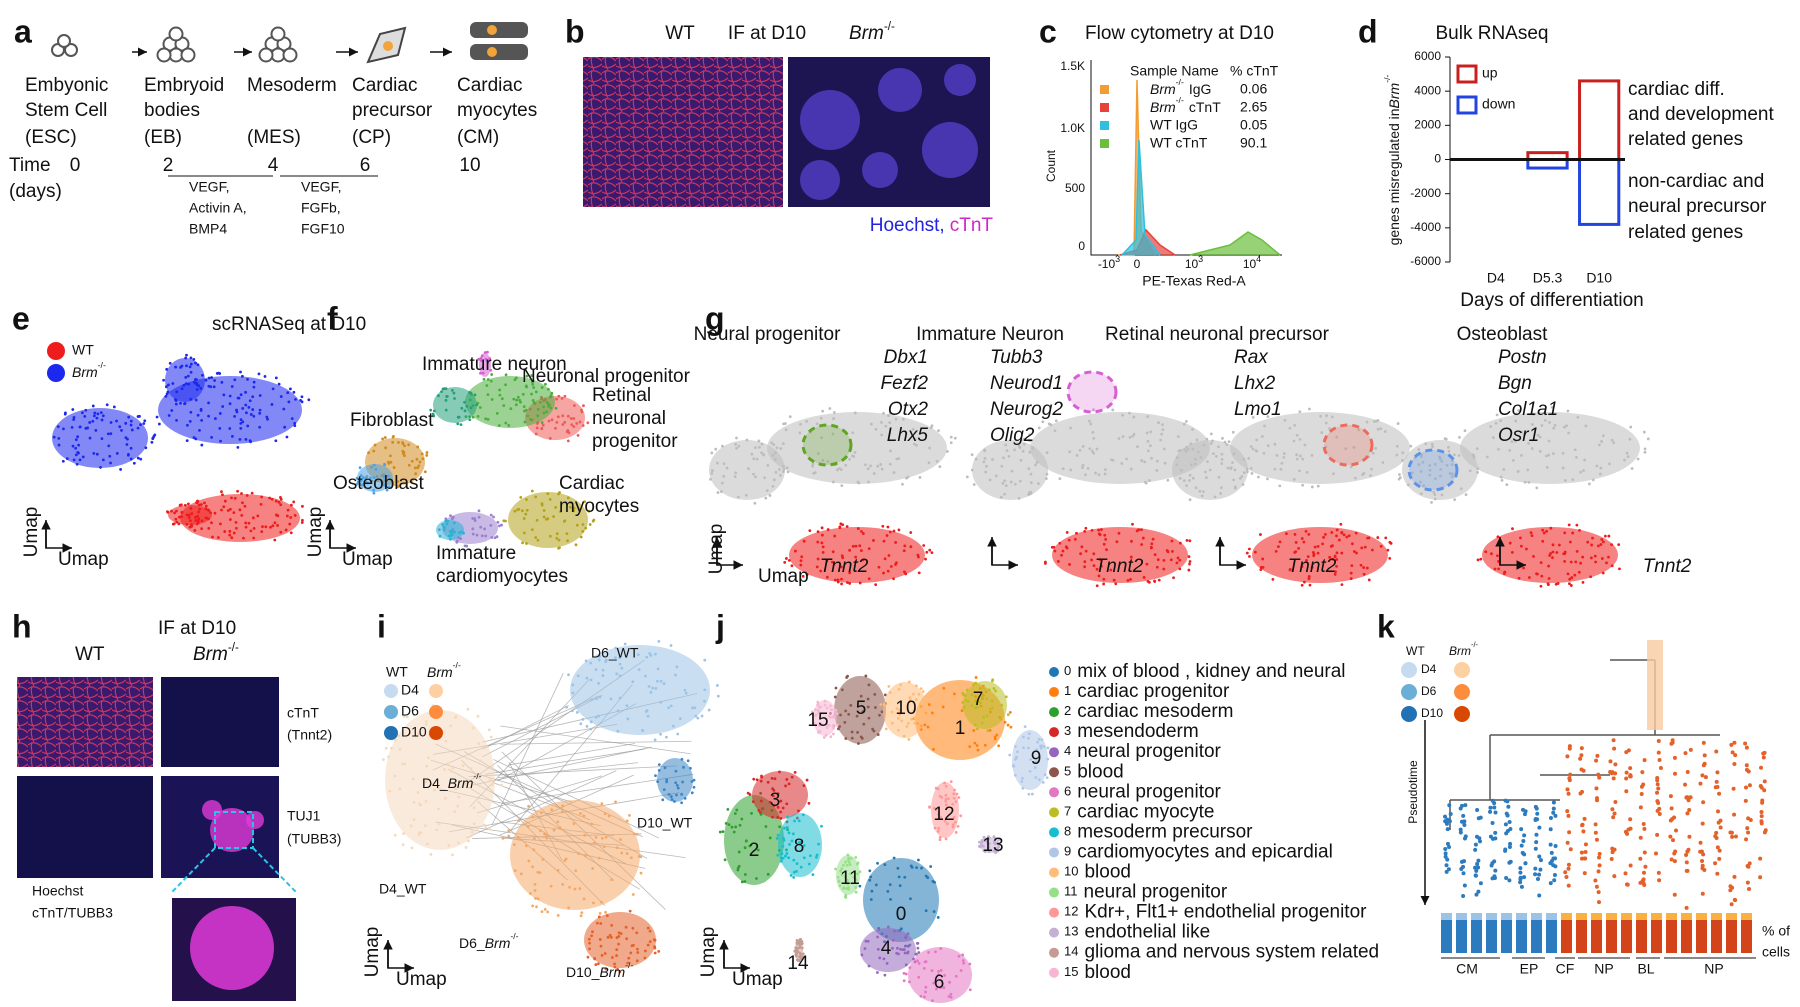  Describe the element at coordinates (830, 120) in the screenshot. I see `nucleus-blob` at that location.